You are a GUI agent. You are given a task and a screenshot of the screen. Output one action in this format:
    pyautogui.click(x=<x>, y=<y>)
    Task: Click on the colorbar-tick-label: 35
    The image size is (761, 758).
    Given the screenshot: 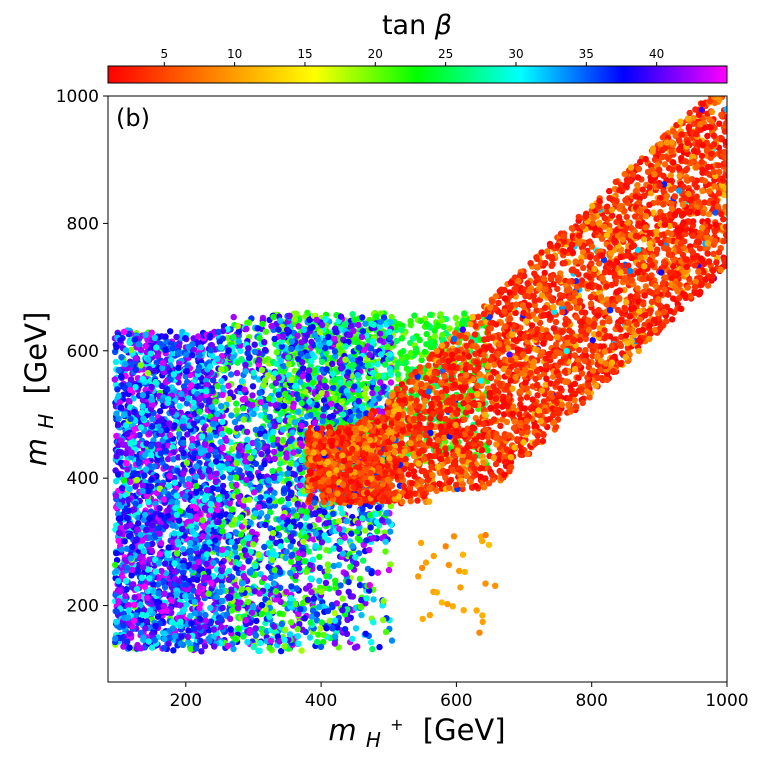 What is the action you would take?
    pyautogui.click(x=586, y=54)
    